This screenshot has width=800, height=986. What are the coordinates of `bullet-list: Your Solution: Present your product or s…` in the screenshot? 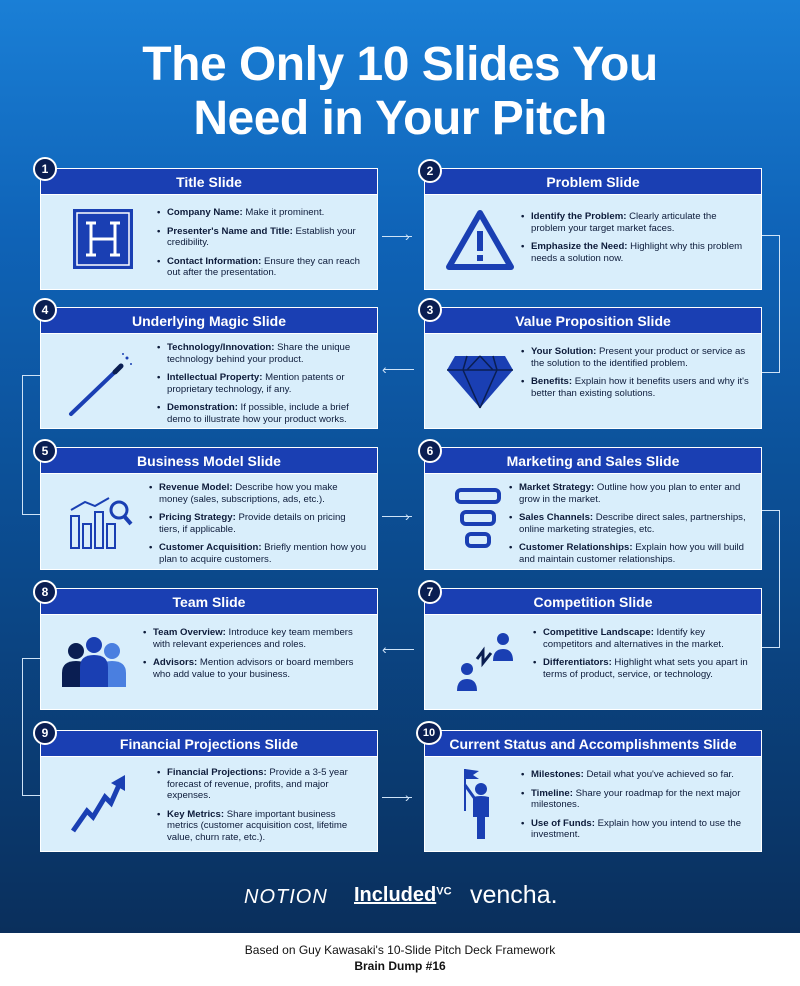 It's located at (637, 376).